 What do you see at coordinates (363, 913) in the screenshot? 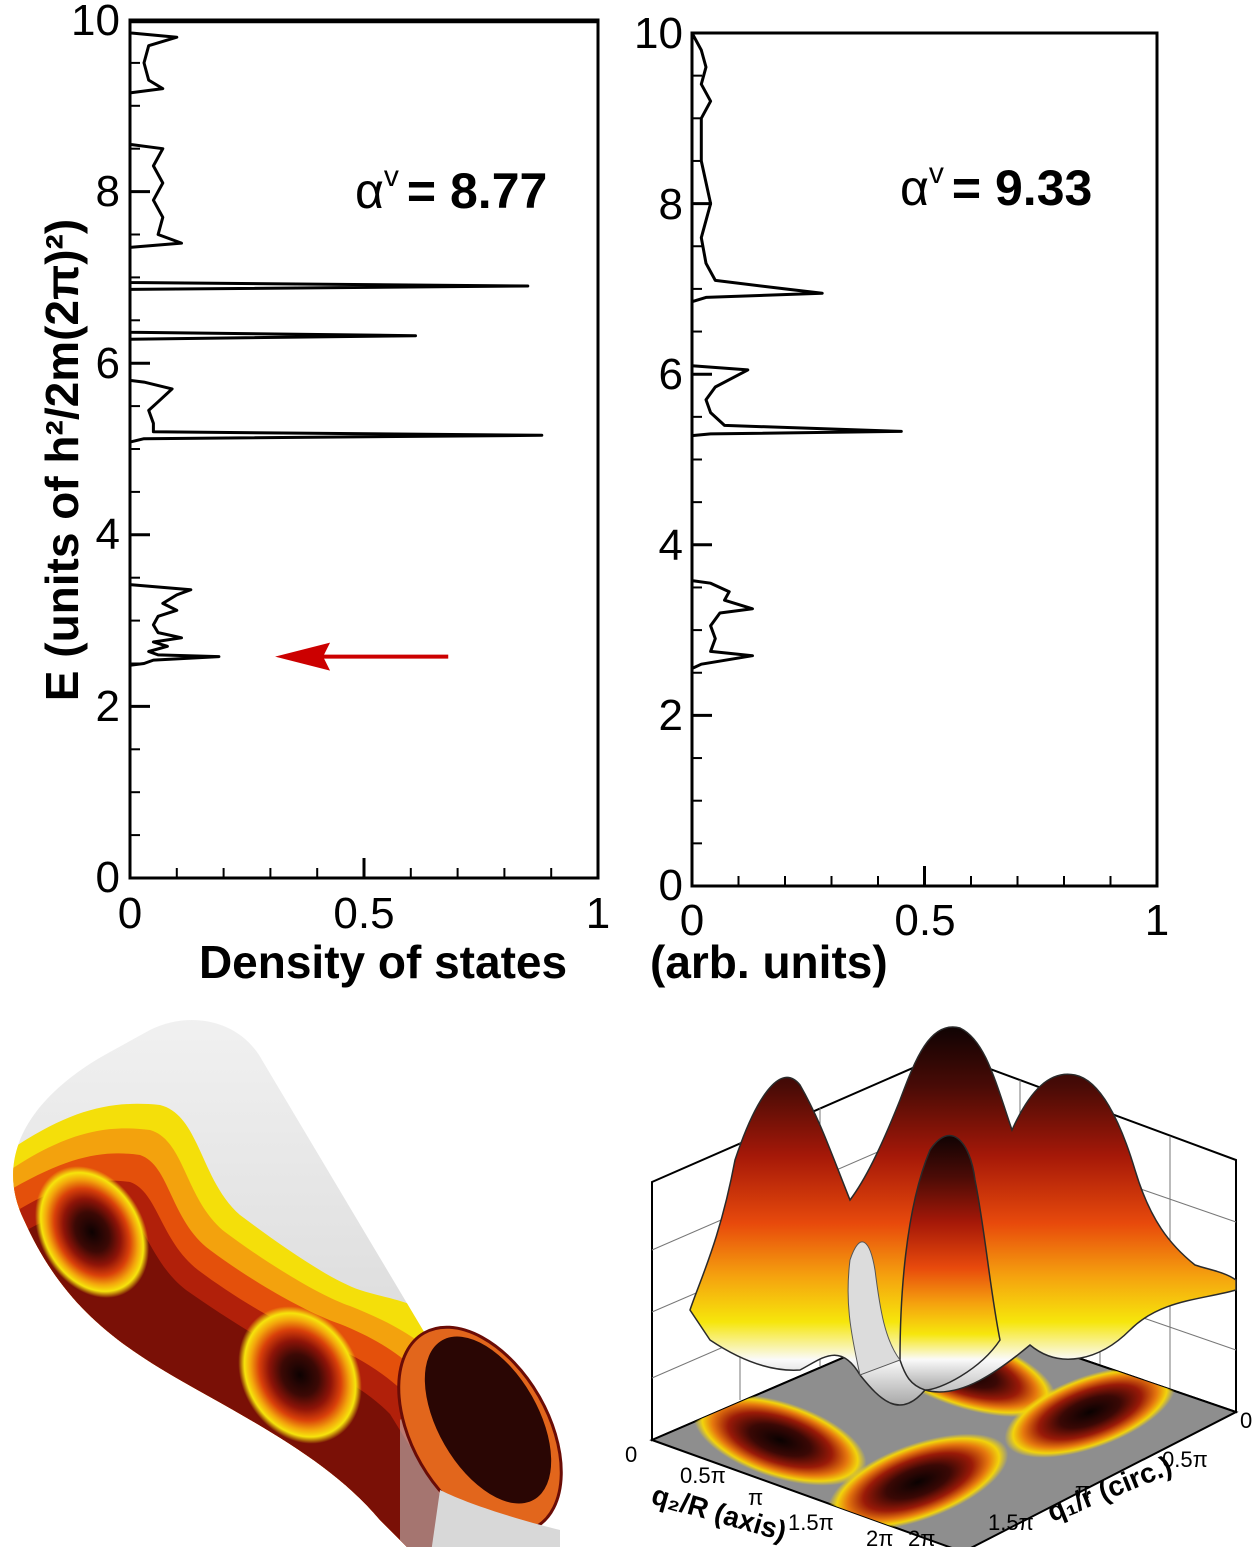
I see `left-xtick-0.5: 0.5` at bounding box center [363, 913].